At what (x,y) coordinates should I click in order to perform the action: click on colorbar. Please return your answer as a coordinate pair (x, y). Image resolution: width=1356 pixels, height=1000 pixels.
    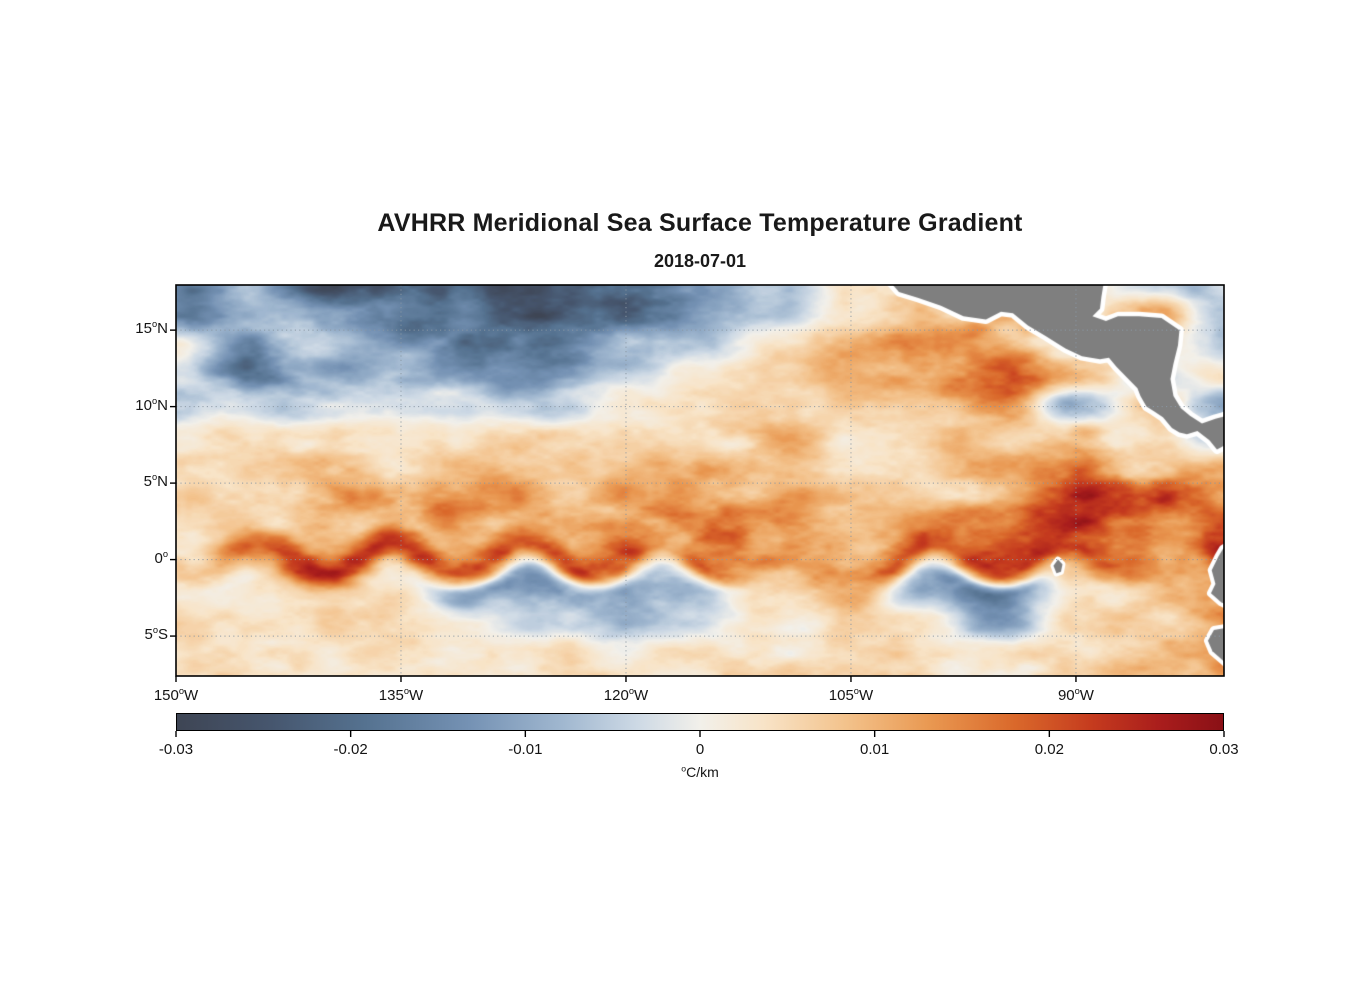
    Looking at the image, I should click on (700, 722).